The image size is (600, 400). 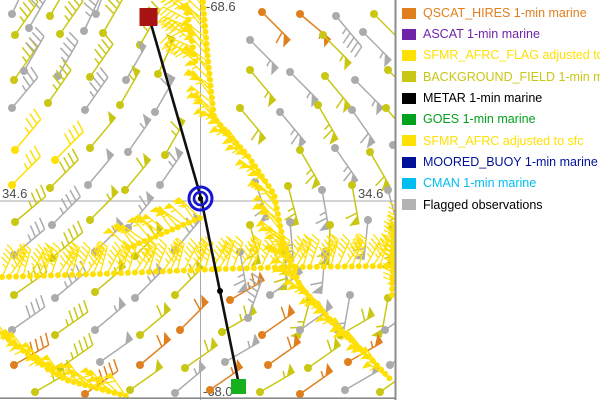 What do you see at coordinates (220, 291) in the screenshot?
I see `track-waypoint-dot` at bounding box center [220, 291].